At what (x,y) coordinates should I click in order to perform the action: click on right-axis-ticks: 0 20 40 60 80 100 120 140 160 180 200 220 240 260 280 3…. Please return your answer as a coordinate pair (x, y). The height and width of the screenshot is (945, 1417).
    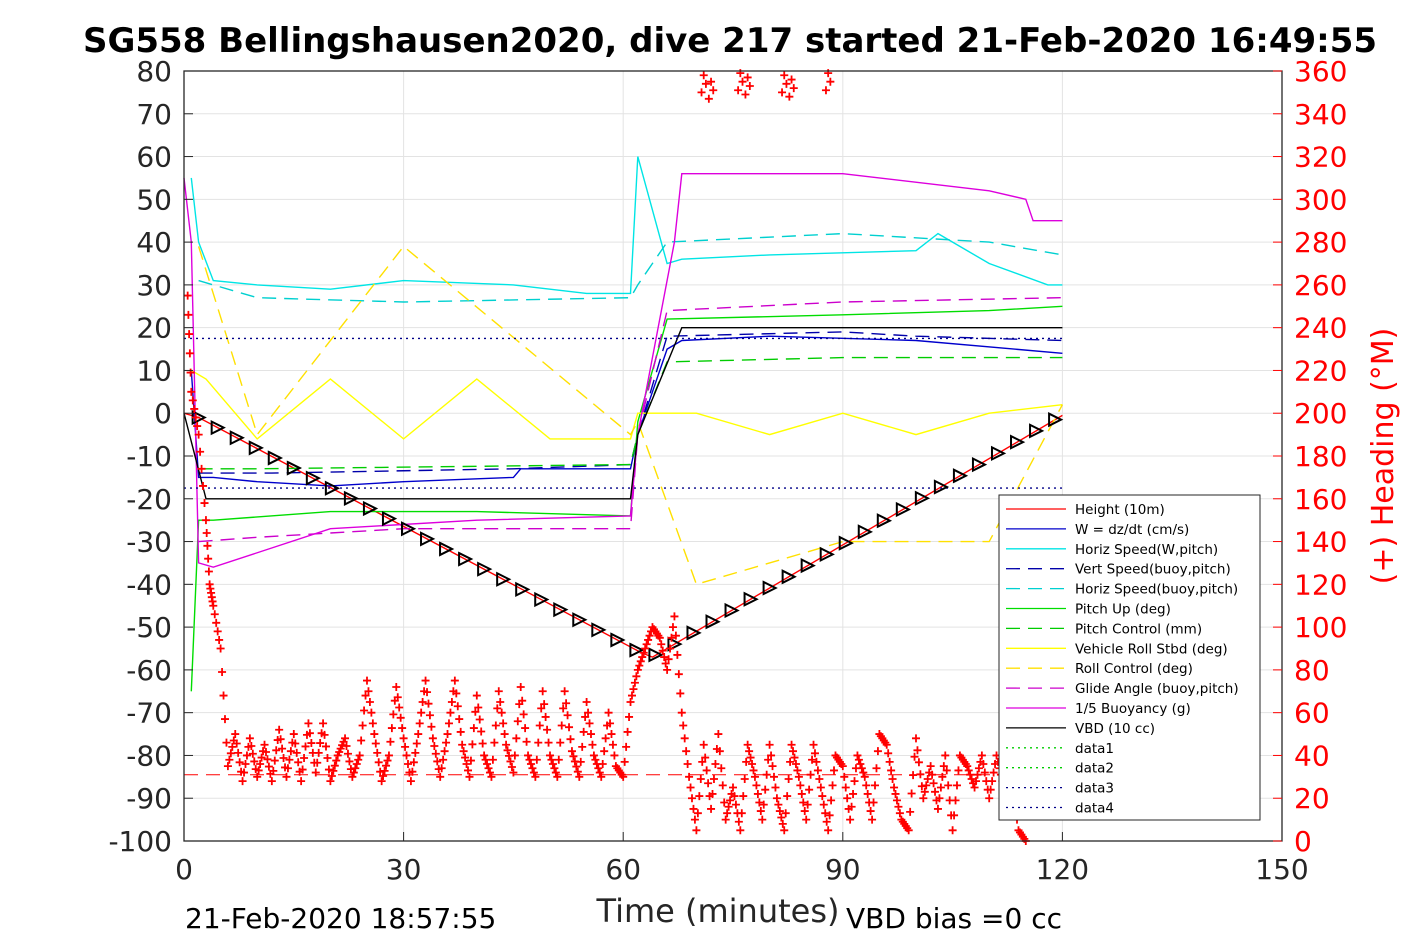
    Looking at the image, I should click on (1310, 456).